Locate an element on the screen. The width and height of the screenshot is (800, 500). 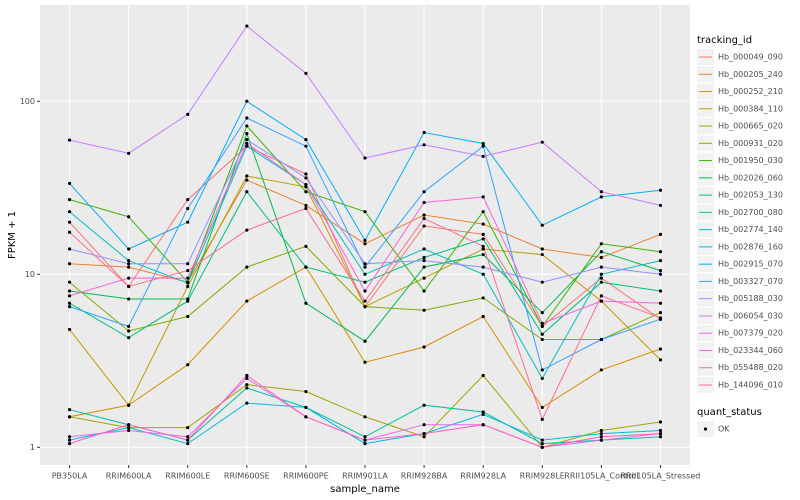
legend-label: OK is located at coordinates (724, 429).